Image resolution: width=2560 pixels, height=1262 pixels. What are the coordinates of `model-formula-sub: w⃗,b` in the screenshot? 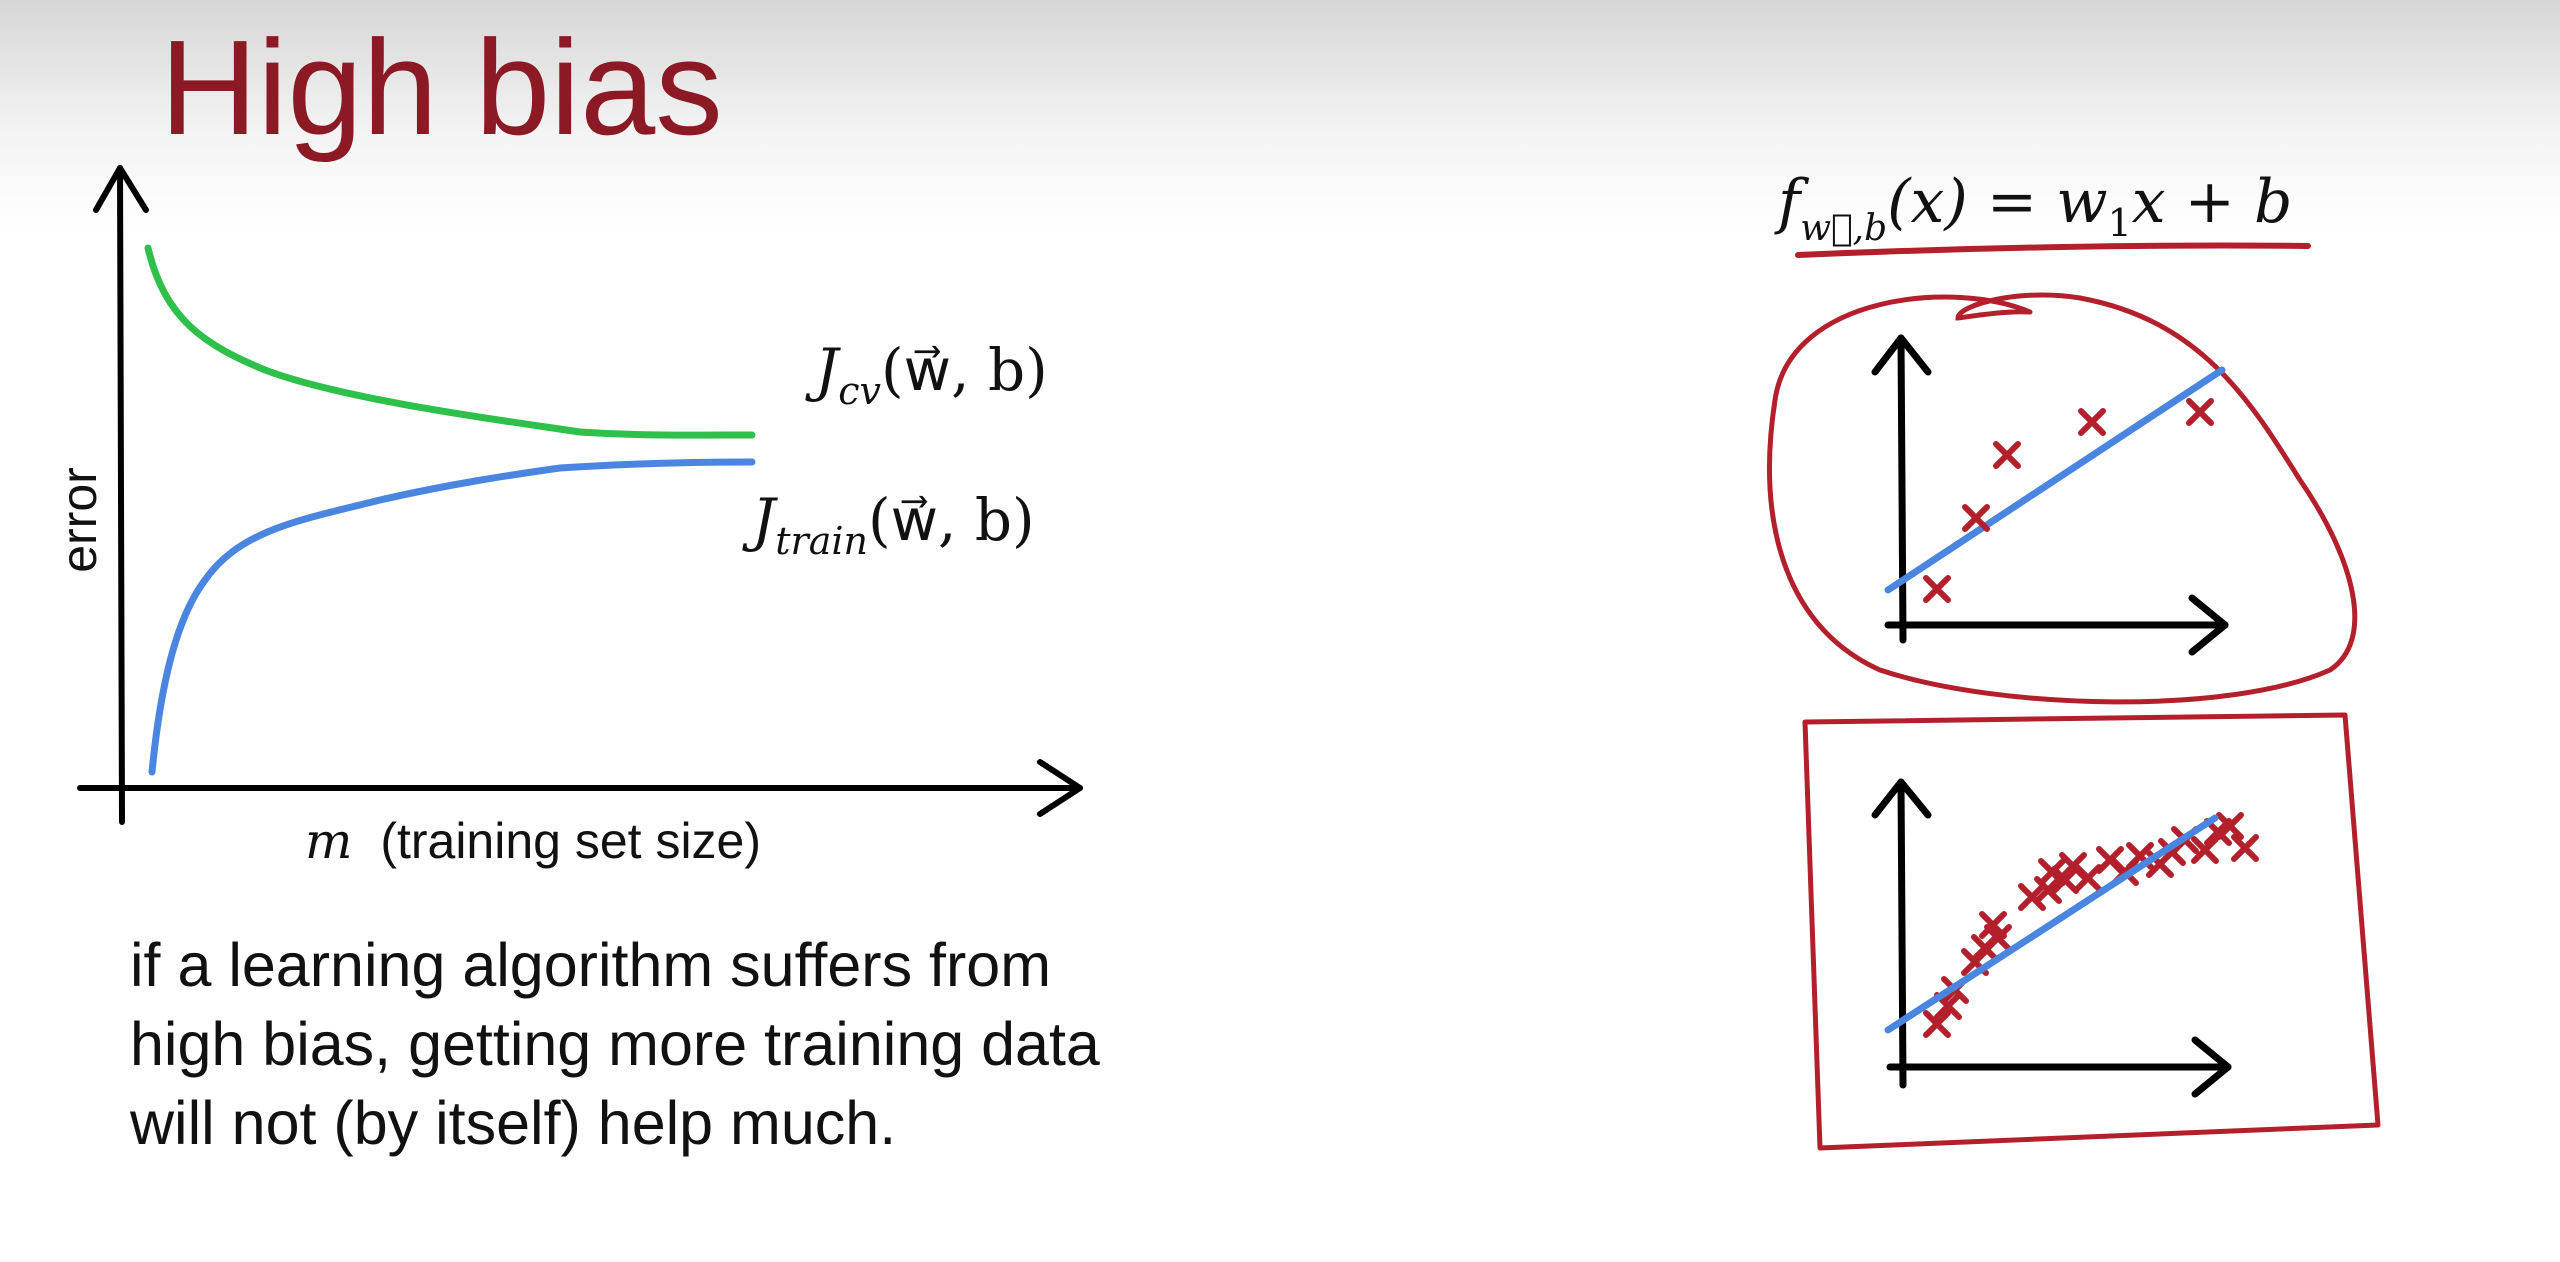 It's located at (1843, 228).